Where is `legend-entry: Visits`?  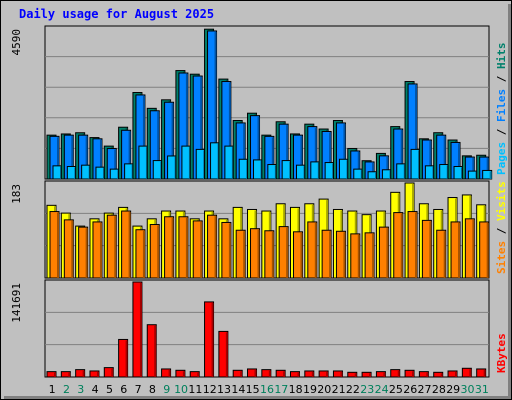
legend-entry: Visits is located at coordinates (501, 201).